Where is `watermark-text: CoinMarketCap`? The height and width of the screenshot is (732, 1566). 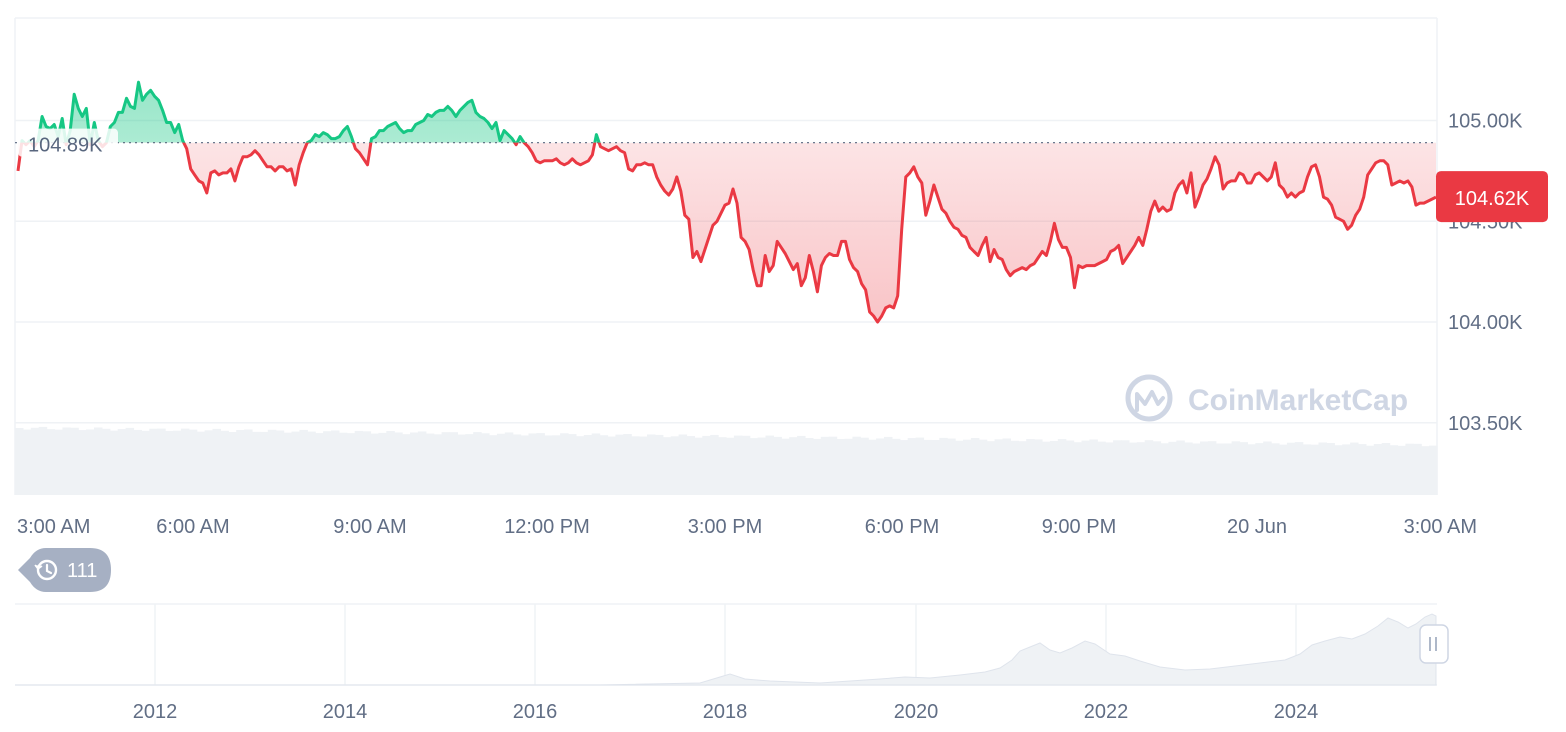 watermark-text: CoinMarketCap is located at coordinates (1298, 400).